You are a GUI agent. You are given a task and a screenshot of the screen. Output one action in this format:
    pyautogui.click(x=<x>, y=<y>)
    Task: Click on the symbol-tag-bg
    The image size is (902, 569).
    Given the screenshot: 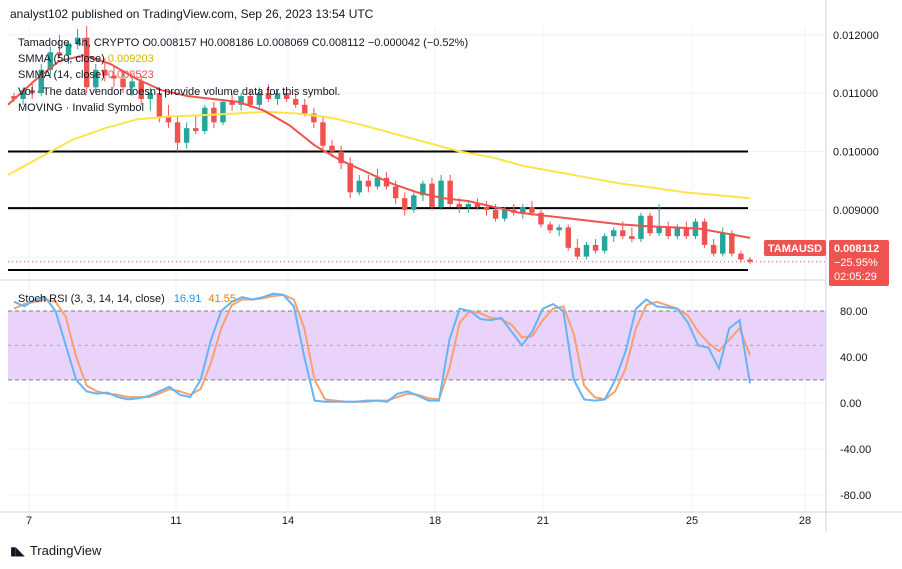 What is the action you would take?
    pyautogui.click(x=795, y=248)
    